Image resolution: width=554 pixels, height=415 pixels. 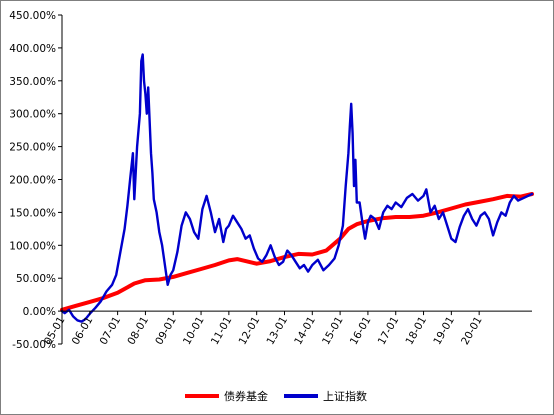 I want to click on x-tick-label: 06-01, so click(x=83, y=331).